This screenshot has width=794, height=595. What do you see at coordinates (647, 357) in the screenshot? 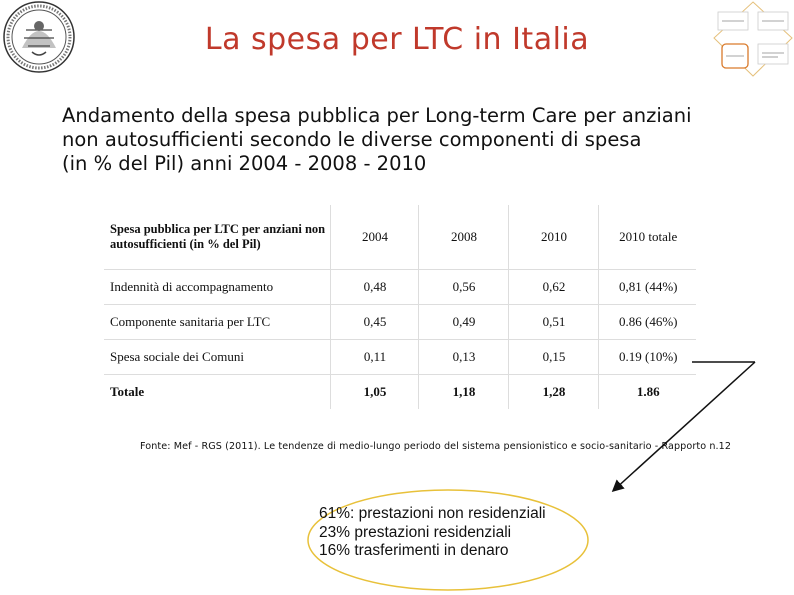
I see `table-cell: 0.19 (10%)` at bounding box center [647, 357].